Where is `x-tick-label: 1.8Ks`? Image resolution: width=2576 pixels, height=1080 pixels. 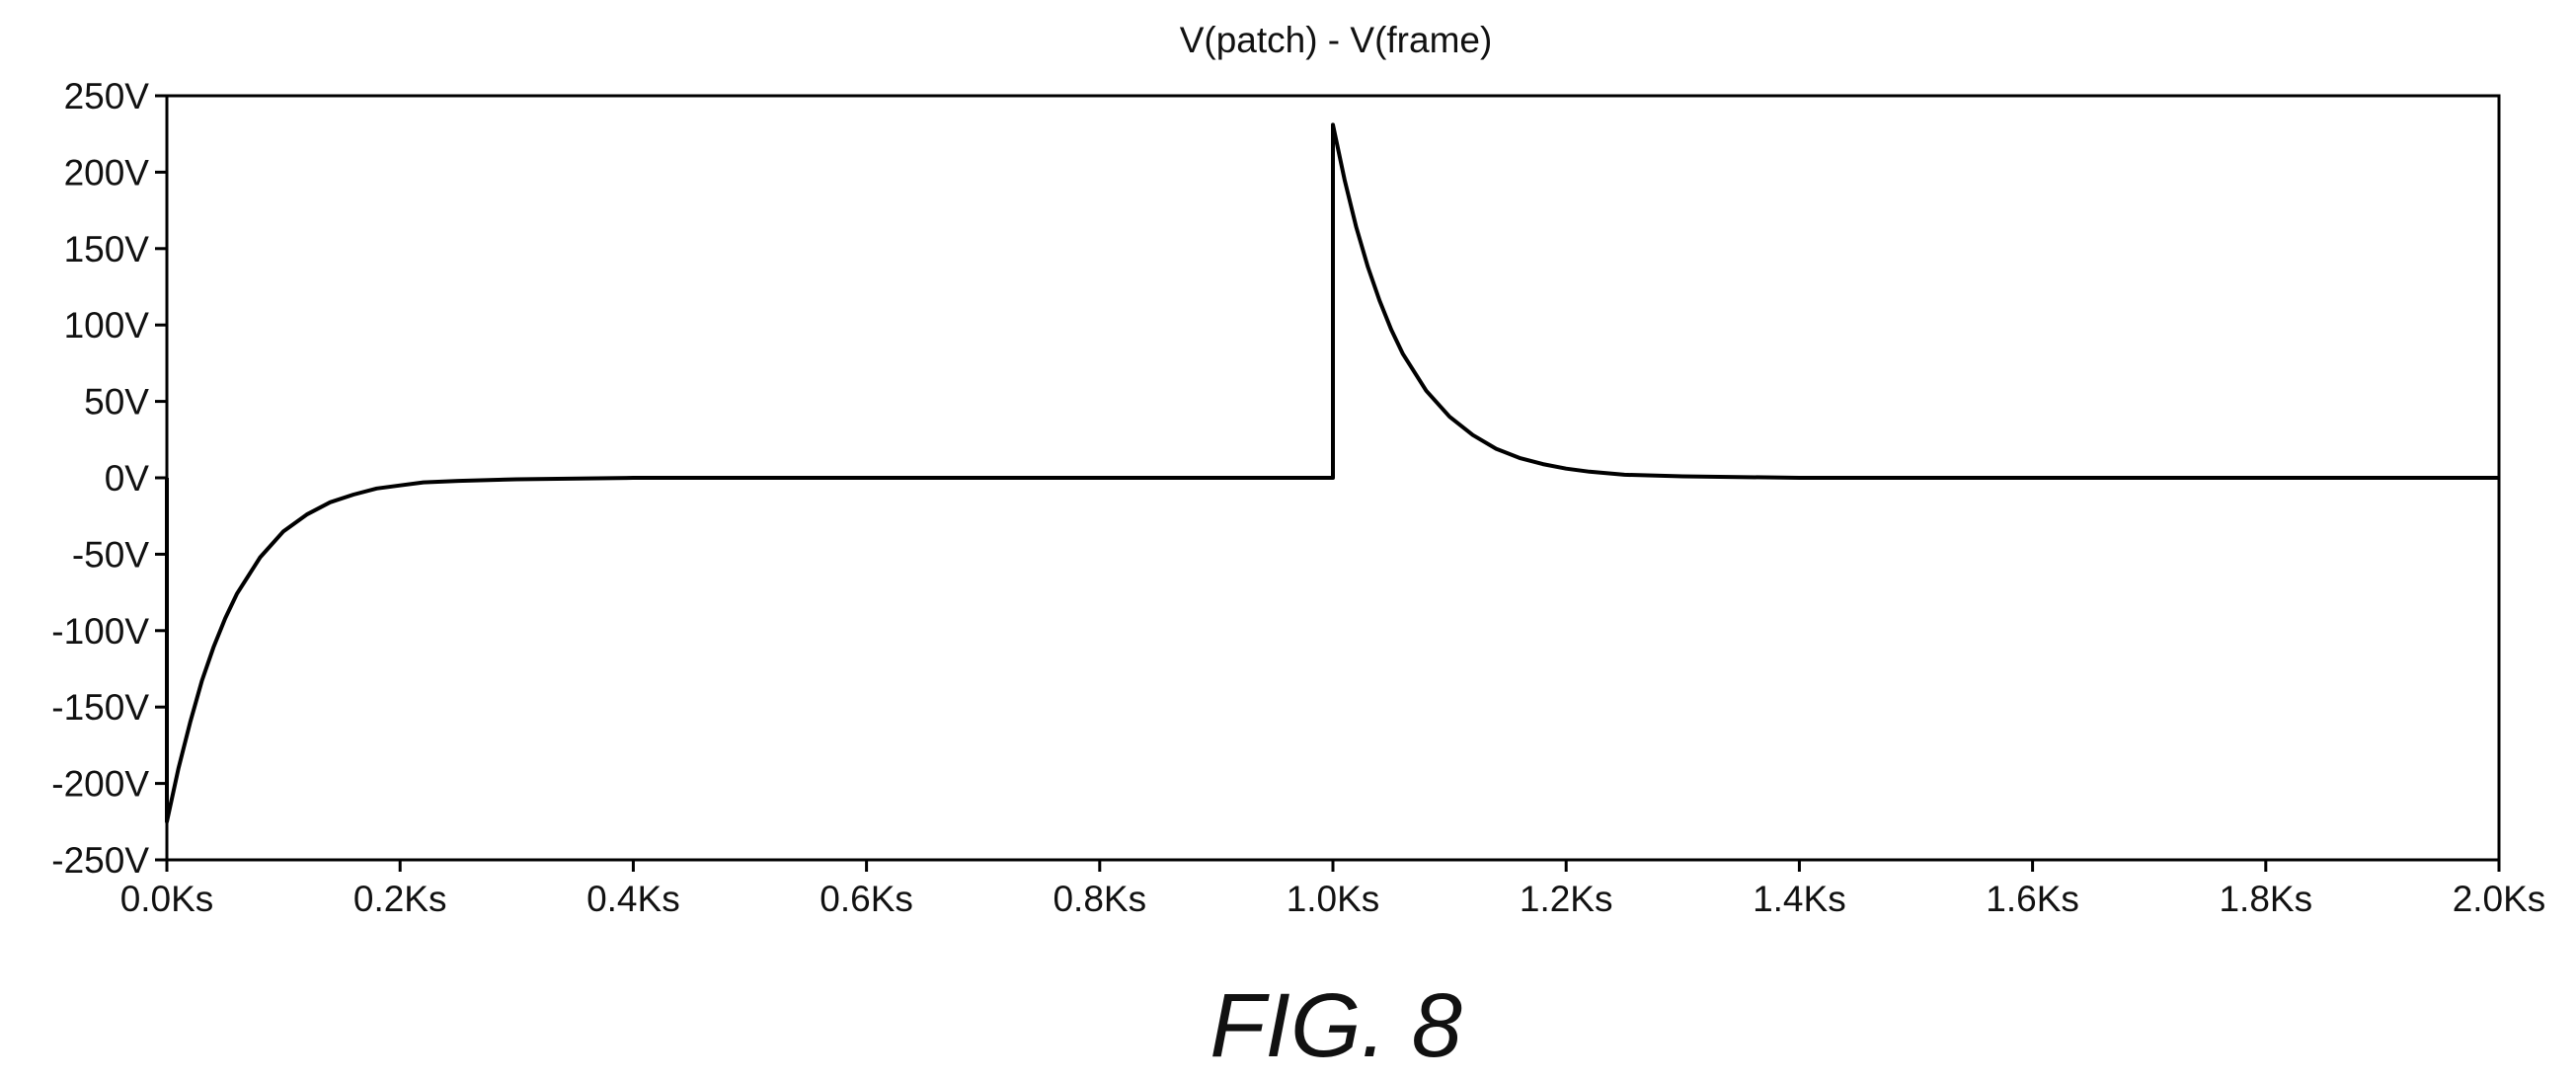
x-tick-label: 1.8Ks is located at coordinates (2265, 899).